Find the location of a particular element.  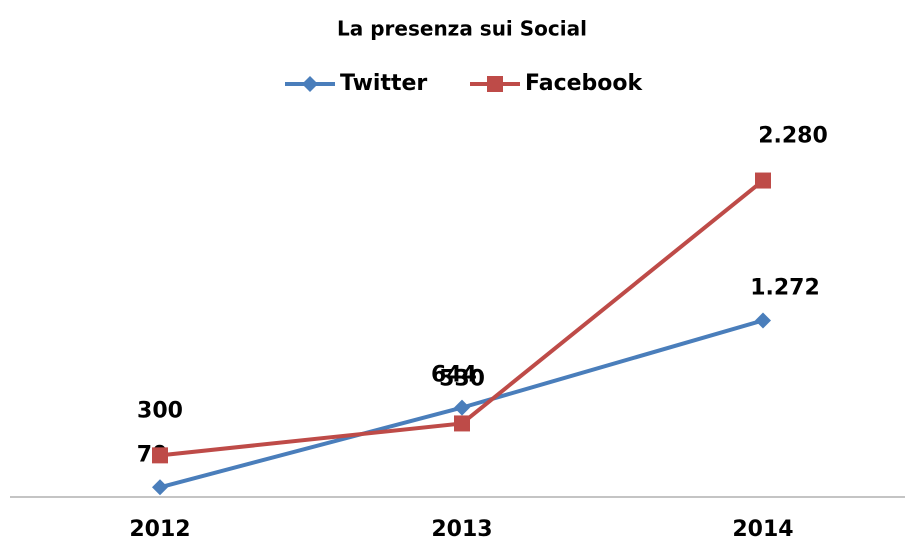

x-tick-label: 2013 is located at coordinates (461, 529).